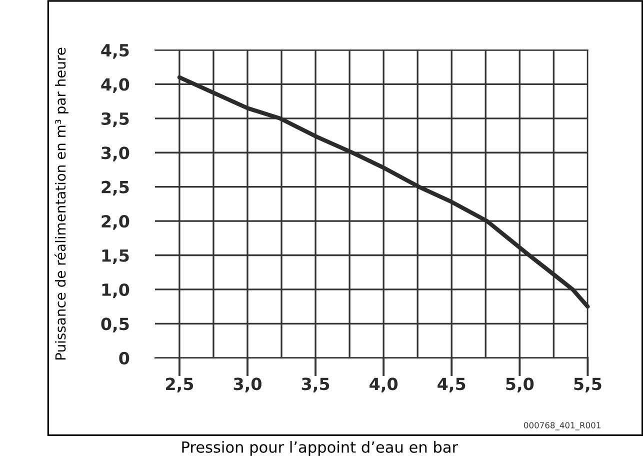 The height and width of the screenshot is (463, 643). I want to click on y-tick-label: 4,5, so click(115, 51).